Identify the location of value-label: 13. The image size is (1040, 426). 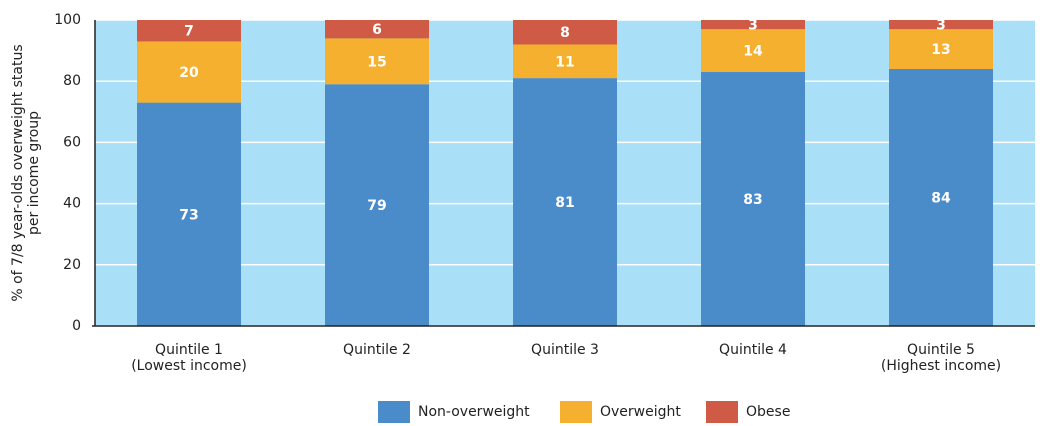
(940, 50).